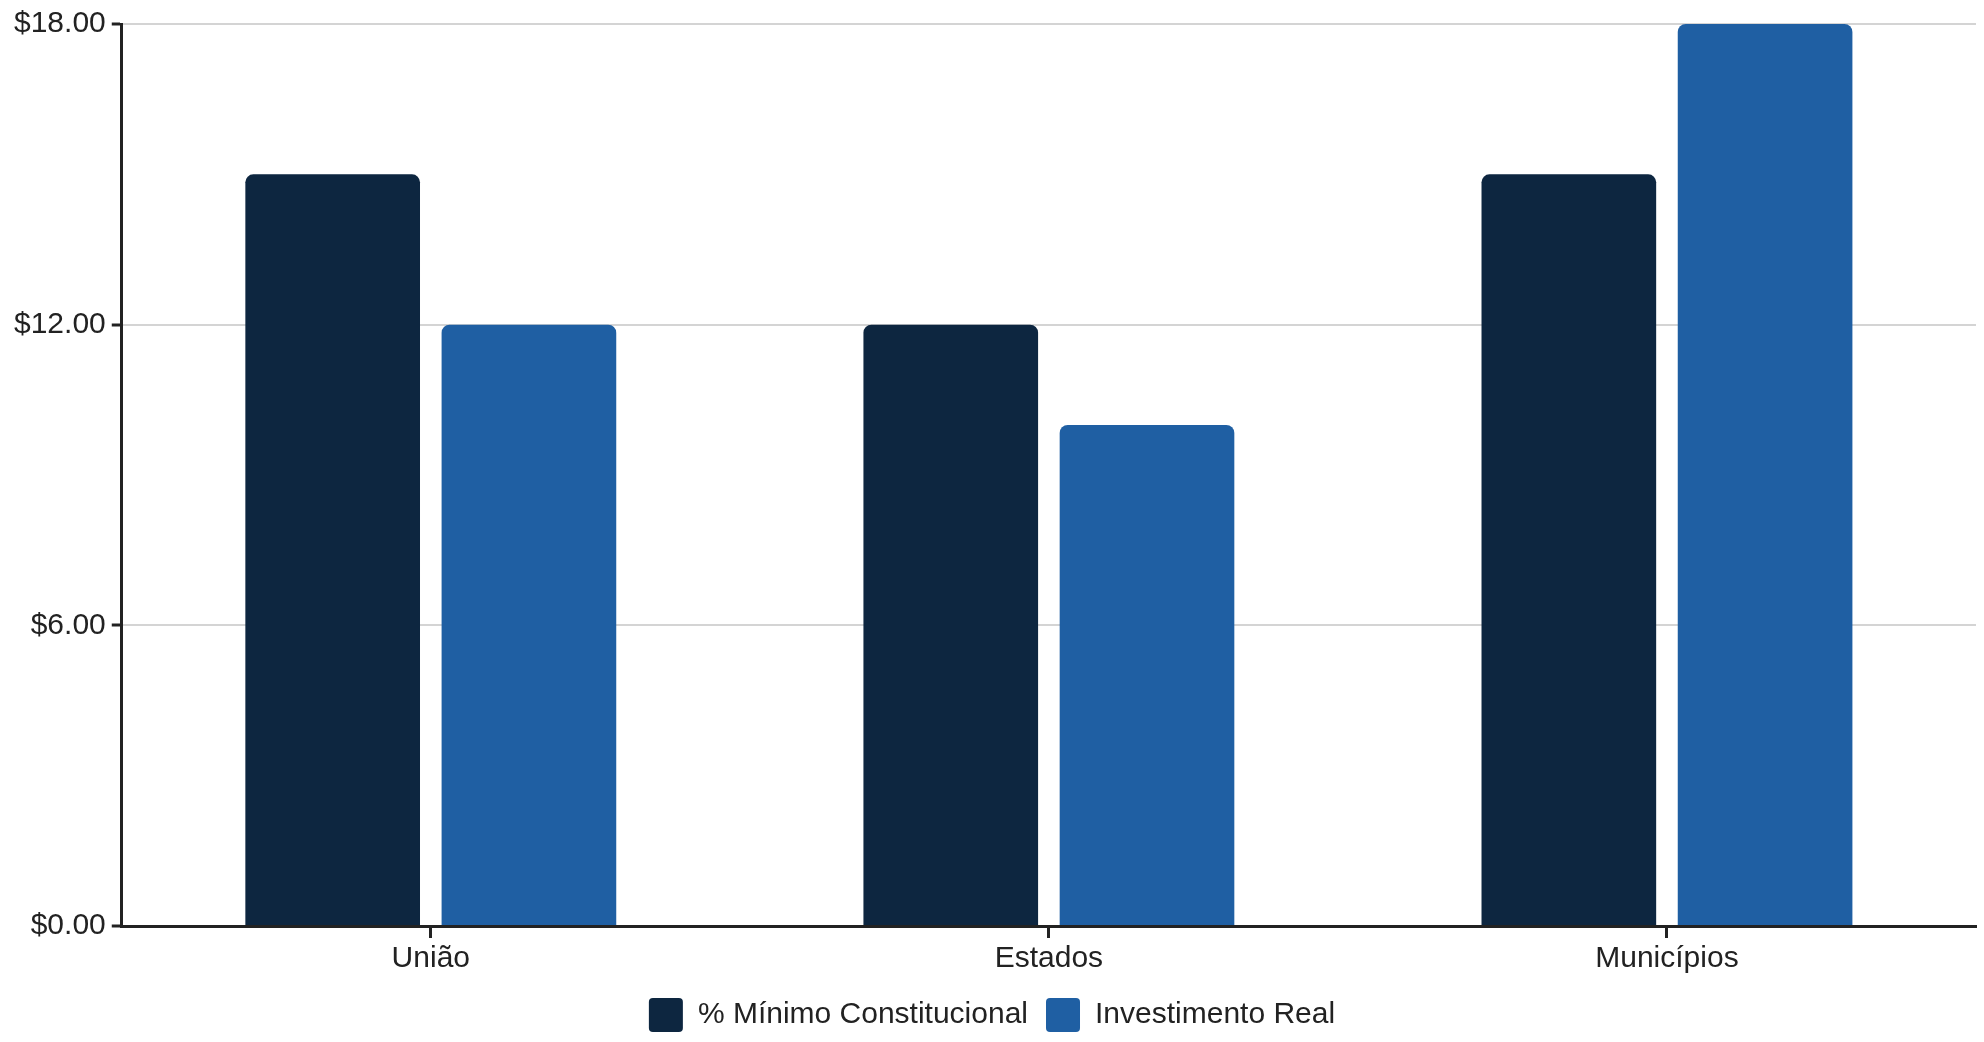  What do you see at coordinates (1215, 1013) in the screenshot?
I see `legend-label: Investimento Real` at bounding box center [1215, 1013].